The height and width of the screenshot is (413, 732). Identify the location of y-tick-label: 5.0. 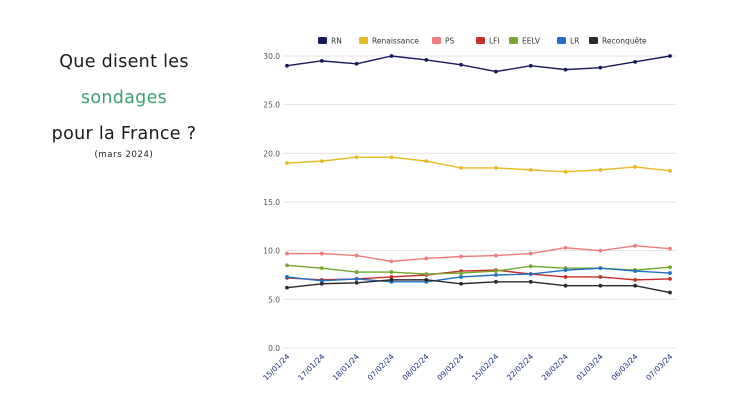
(274, 299).